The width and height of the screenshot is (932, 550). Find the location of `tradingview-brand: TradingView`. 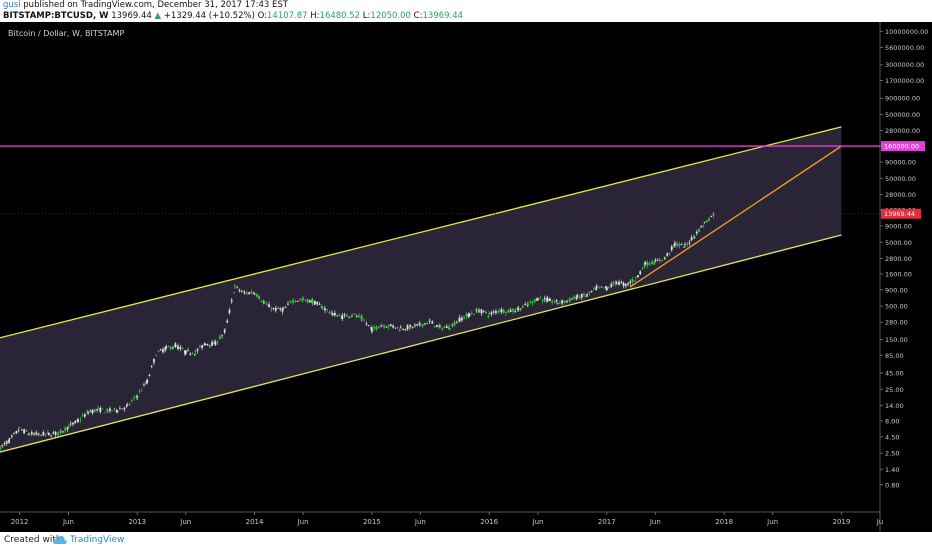

tradingview-brand: TradingView is located at coordinates (97, 540).